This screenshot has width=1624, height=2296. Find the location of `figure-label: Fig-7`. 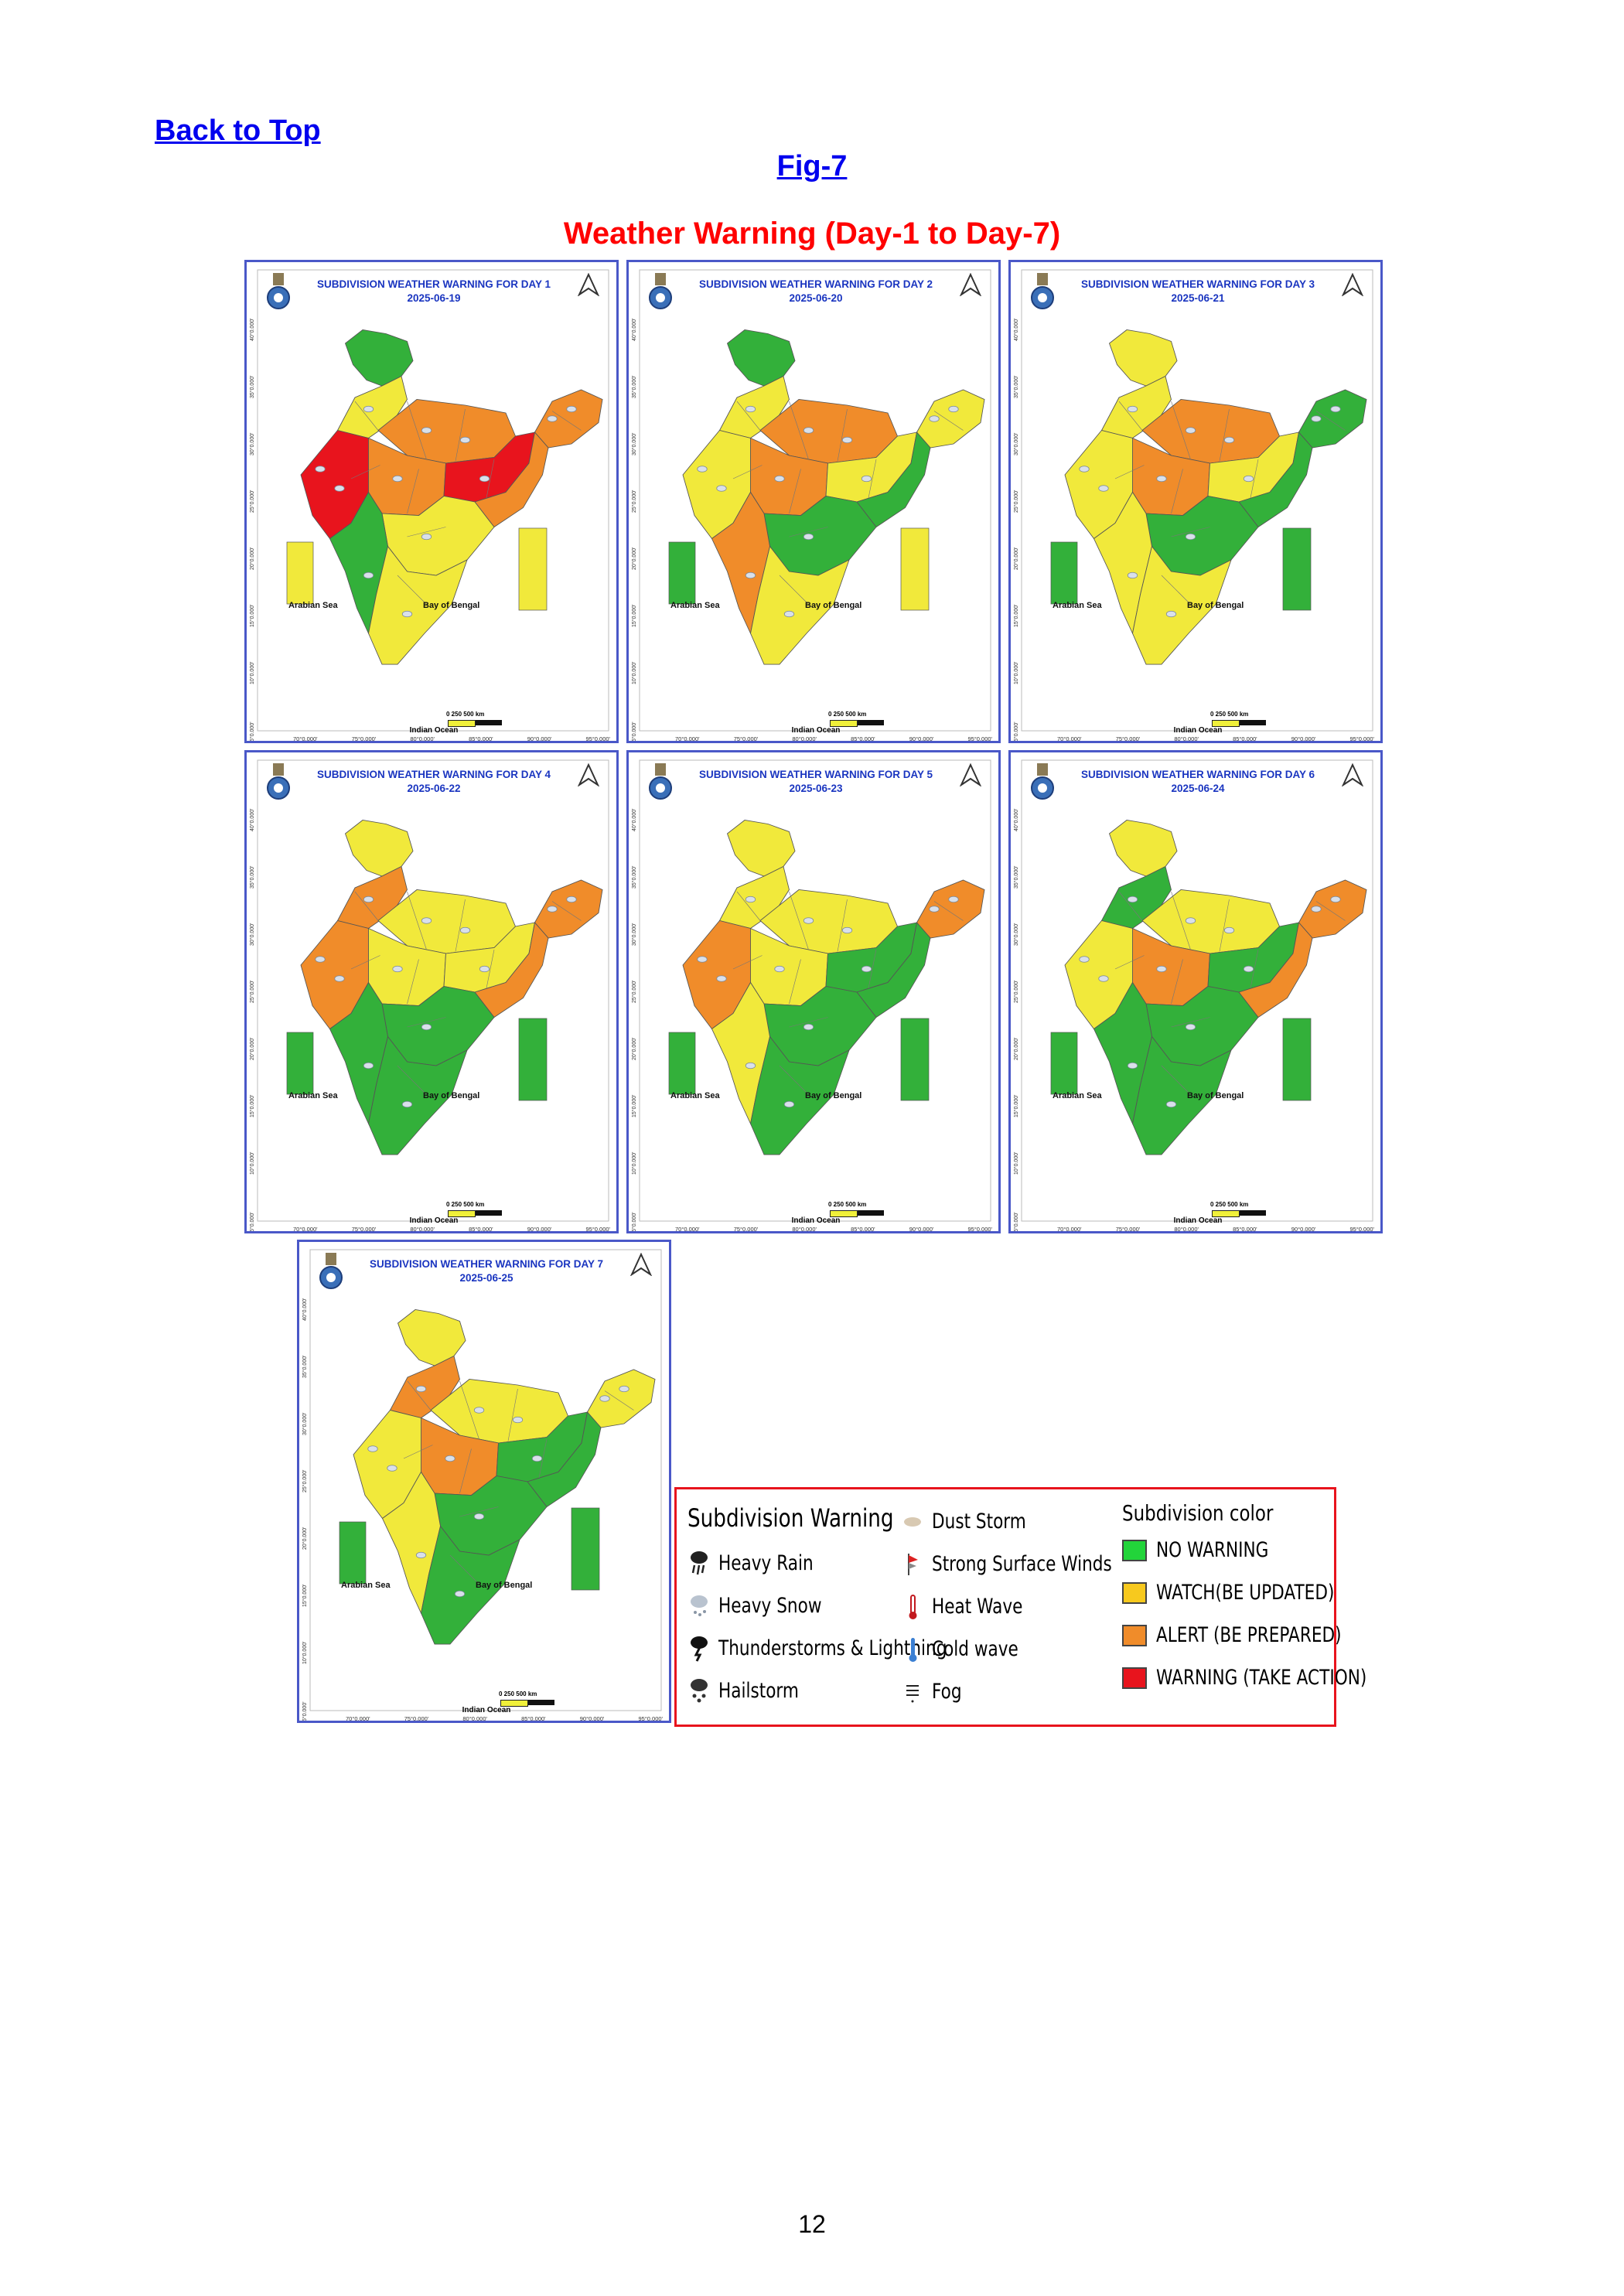

figure-label: Fig-7 is located at coordinates (812, 166).